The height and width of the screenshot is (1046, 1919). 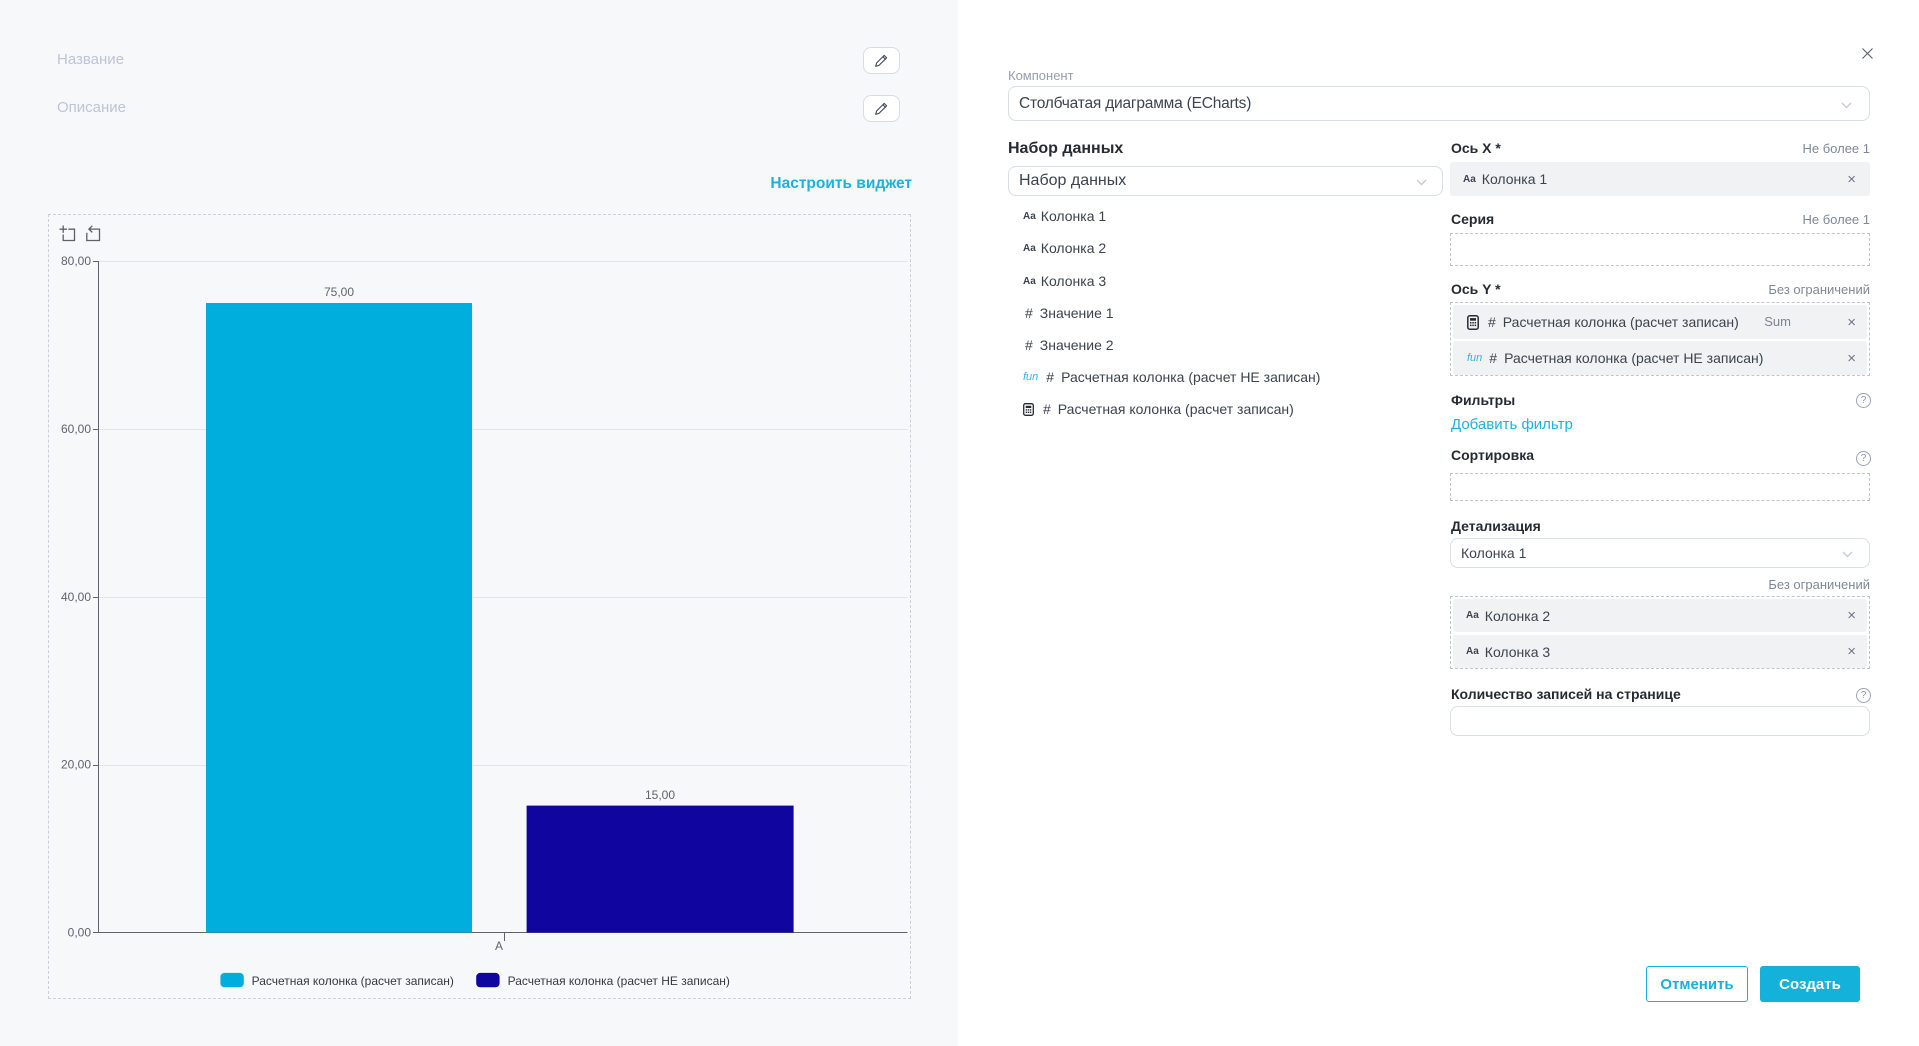 I want to click on svg-text: 0,00, so click(x=80, y=933).